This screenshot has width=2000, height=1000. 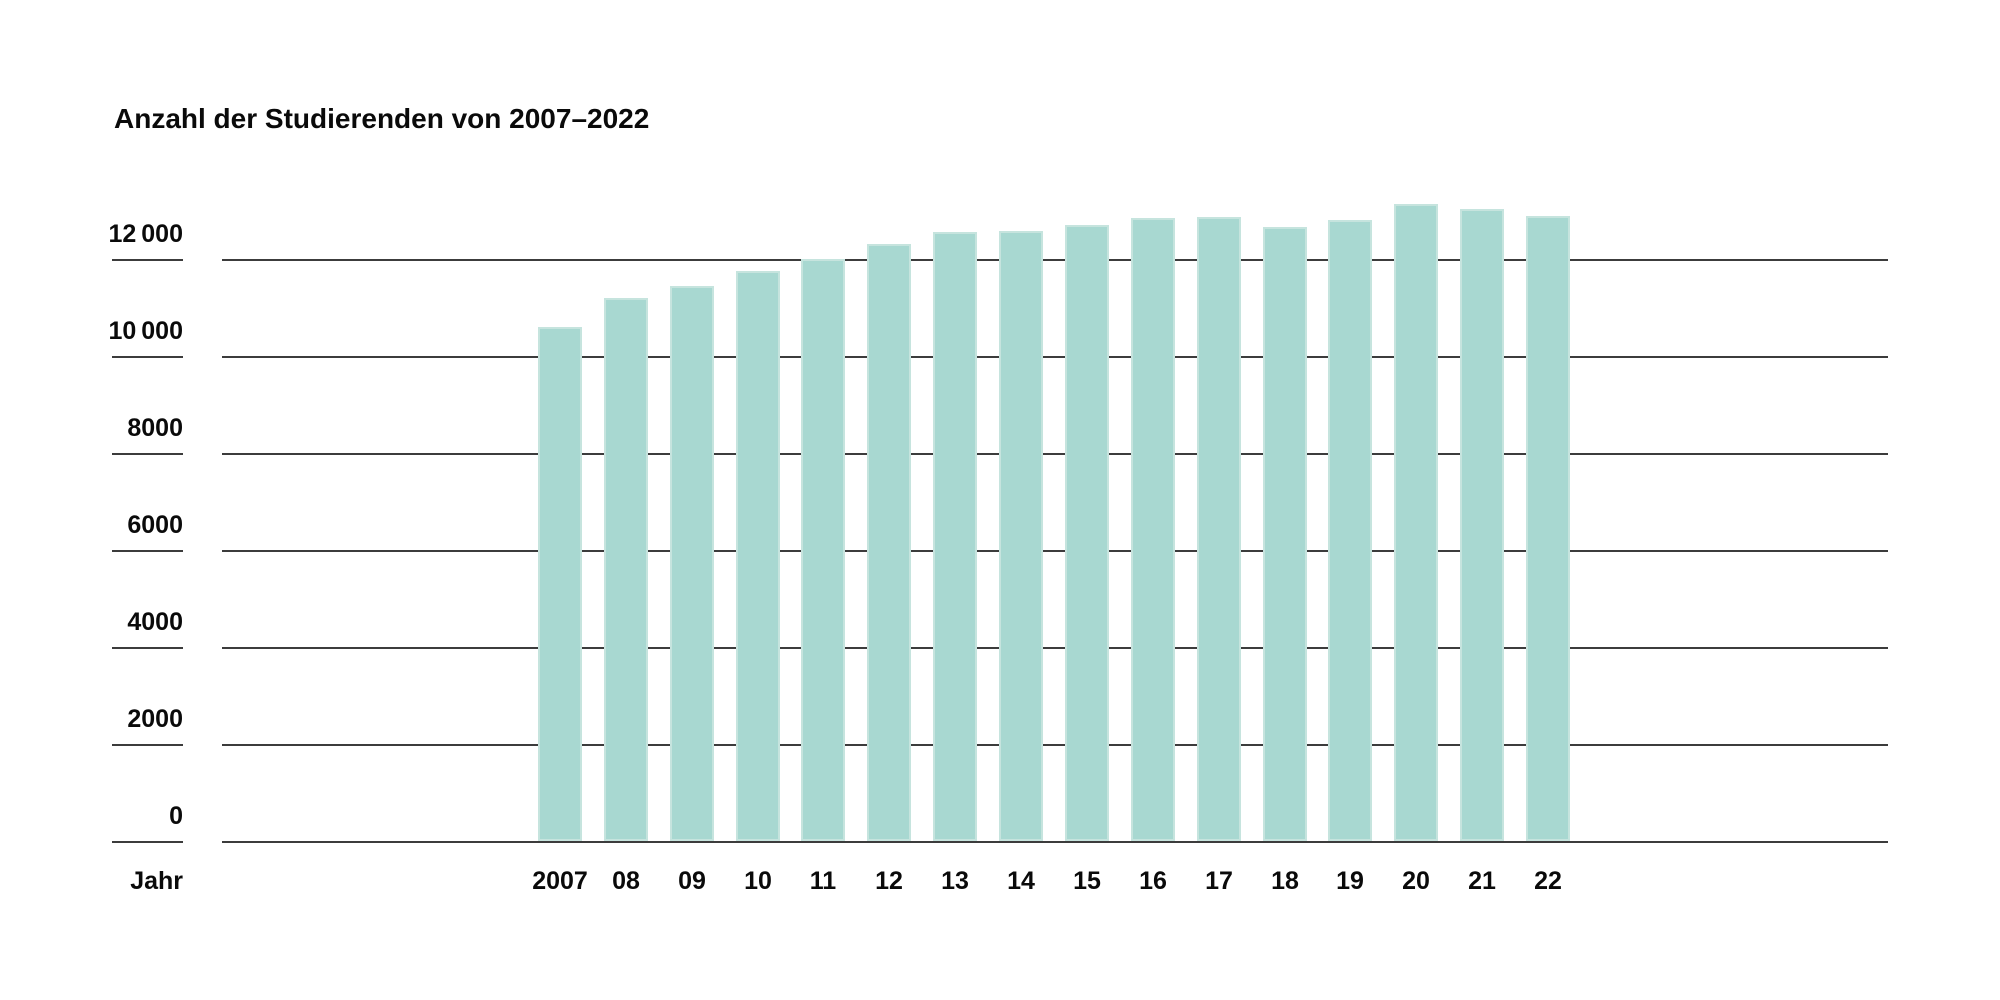 What do you see at coordinates (155, 428) in the screenshot?
I see `y-tick-label-8000: 8000` at bounding box center [155, 428].